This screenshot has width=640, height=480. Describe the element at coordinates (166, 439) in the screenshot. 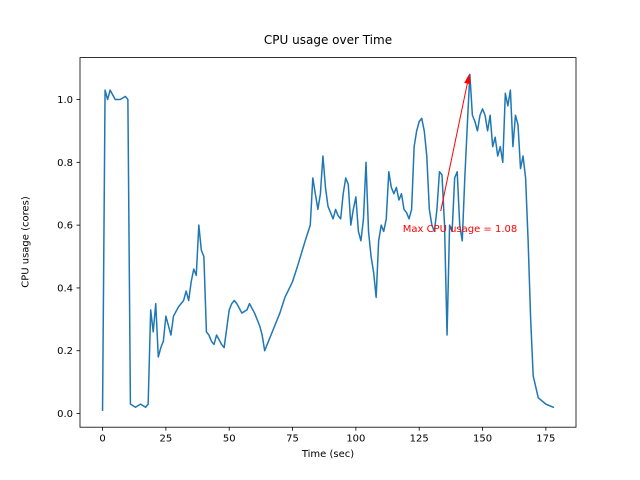

I see `x-tick-label: 25` at that location.